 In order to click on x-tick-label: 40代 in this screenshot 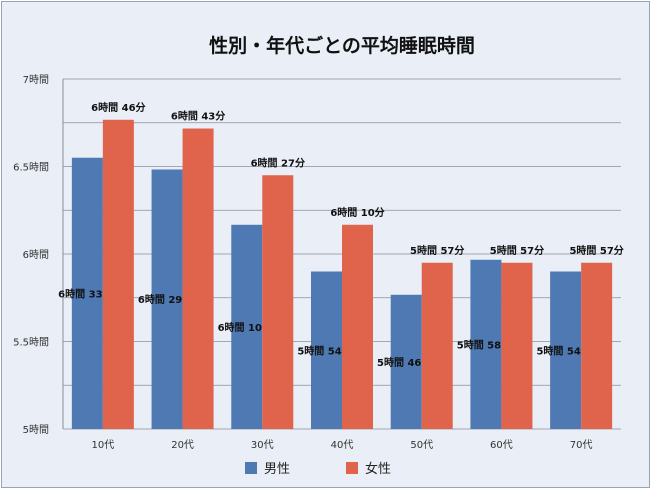, I will do `click(342, 445)`.